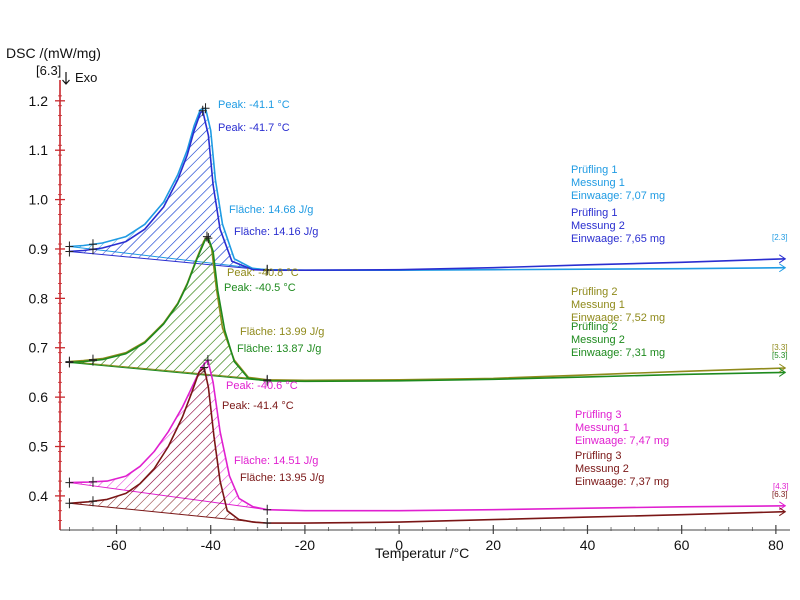 This screenshot has width=800, height=600. What do you see at coordinates (39, 101) in the screenshot?
I see `y-tick-label: 1.2` at bounding box center [39, 101].